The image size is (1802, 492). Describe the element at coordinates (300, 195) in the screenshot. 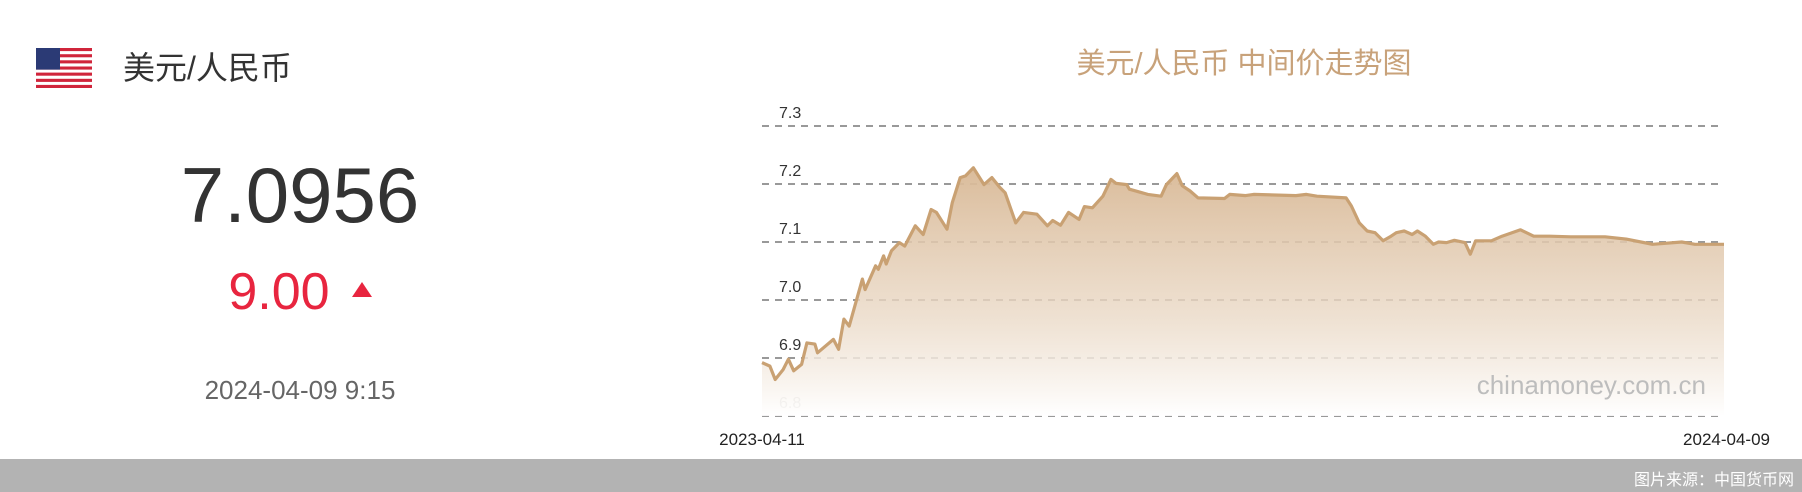

I see `exchange-rate-value: 7.0956` at that location.